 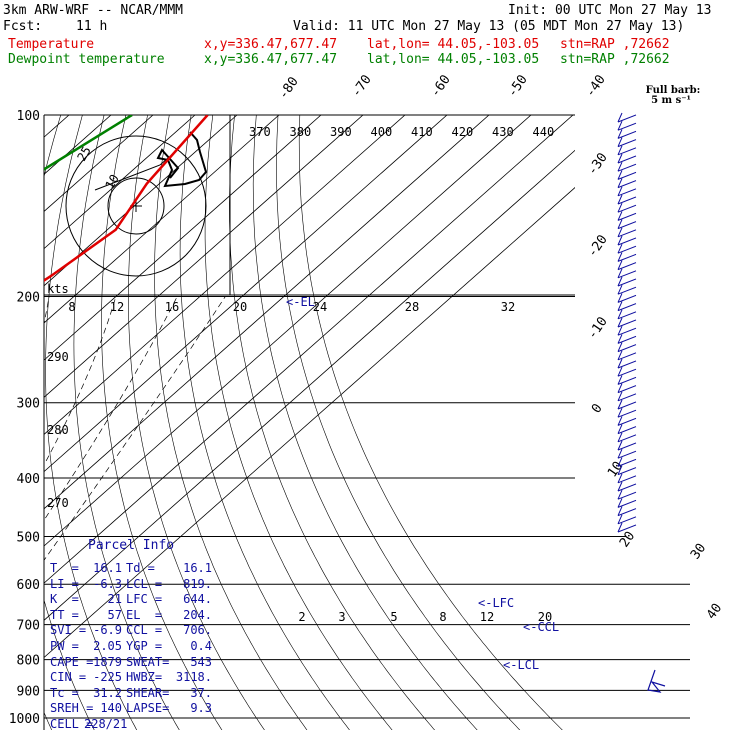 What do you see at coordinates (68, 677) in the screenshot?
I see `parcel-key: CIN =` at bounding box center [68, 677].